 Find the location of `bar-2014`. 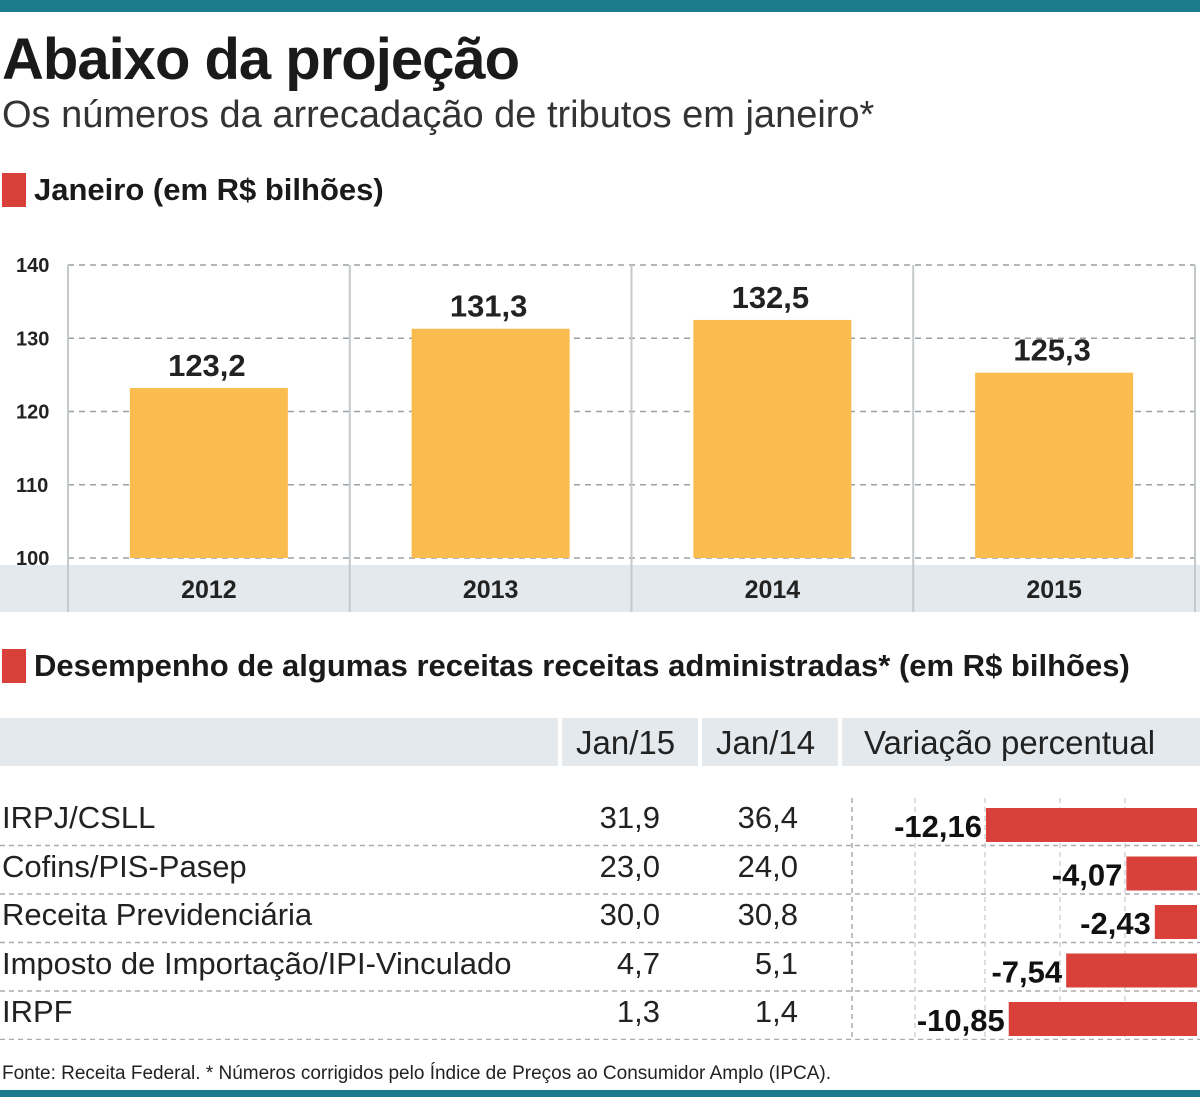

bar-2014 is located at coordinates (772, 438).